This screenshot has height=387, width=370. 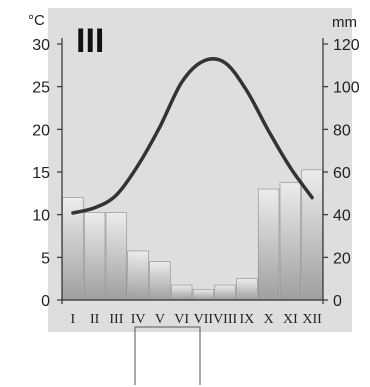 I want to click on precip-bar-VIII, so click(x=225, y=292).